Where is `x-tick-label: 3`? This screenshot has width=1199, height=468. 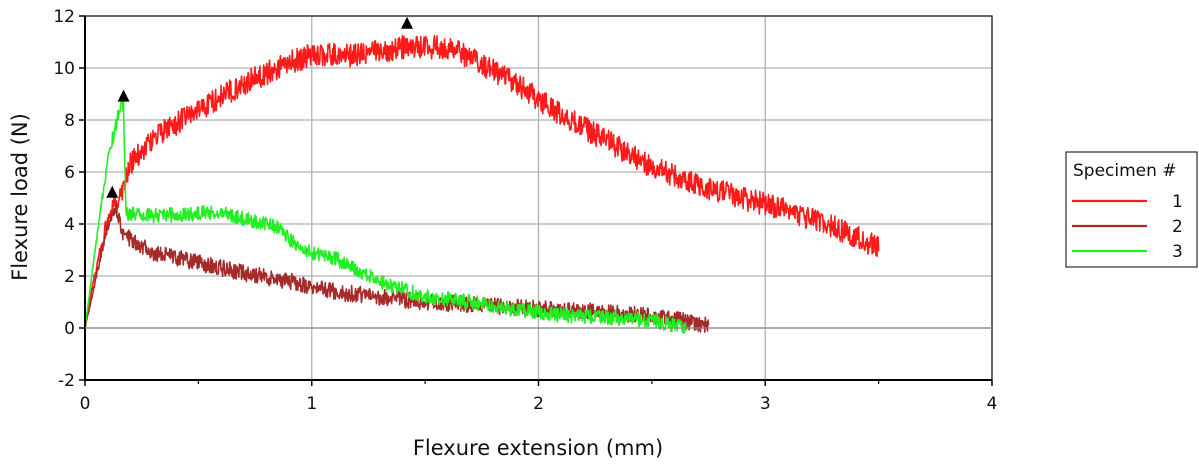
x-tick-label: 3 is located at coordinates (765, 404).